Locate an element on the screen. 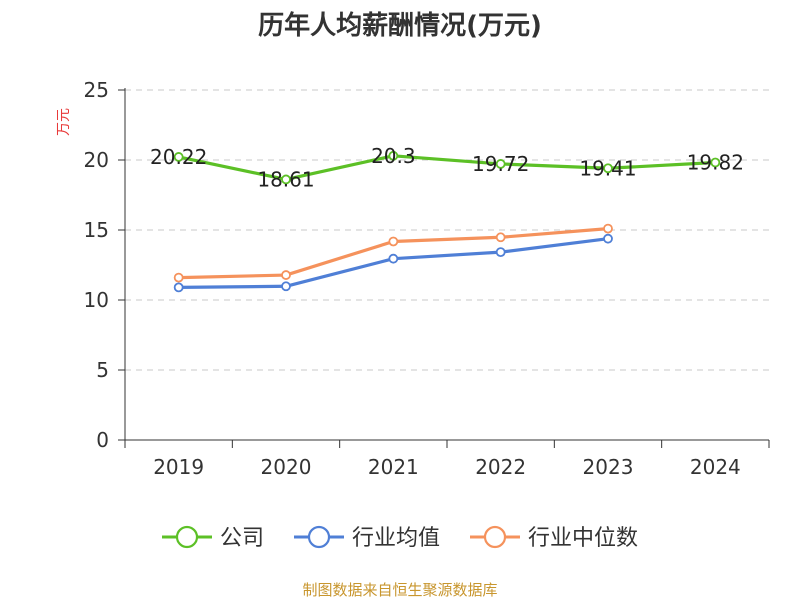 This screenshot has height=600, width=800. data-label: 20.22 is located at coordinates (178, 157).